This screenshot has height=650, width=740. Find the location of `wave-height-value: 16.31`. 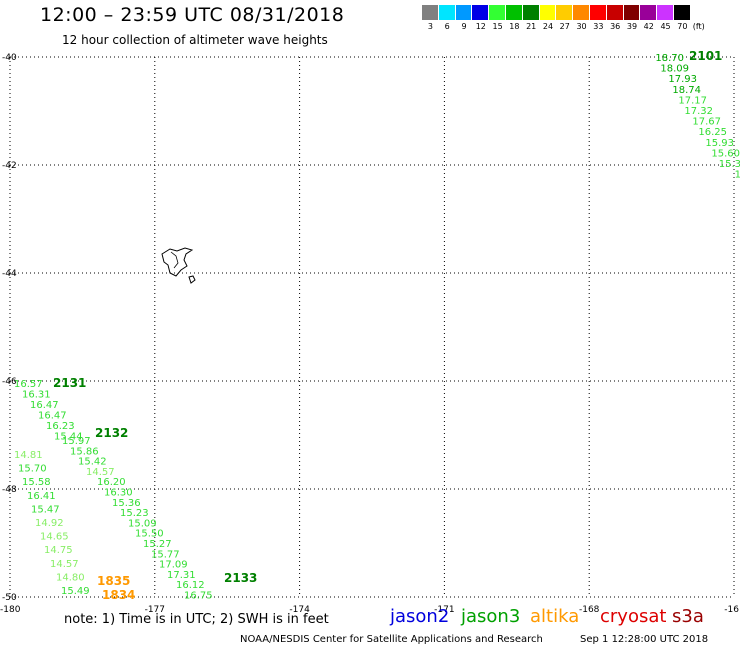

wave-height-value: 16.31 is located at coordinates (36, 395).